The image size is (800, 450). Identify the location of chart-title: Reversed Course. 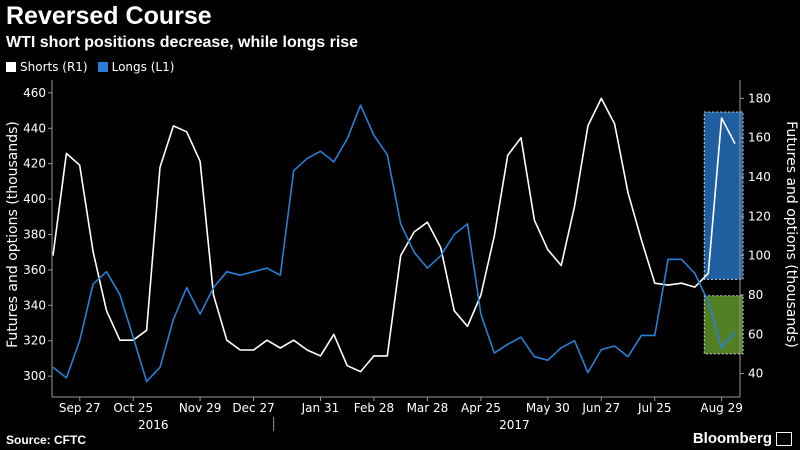
(109, 16).